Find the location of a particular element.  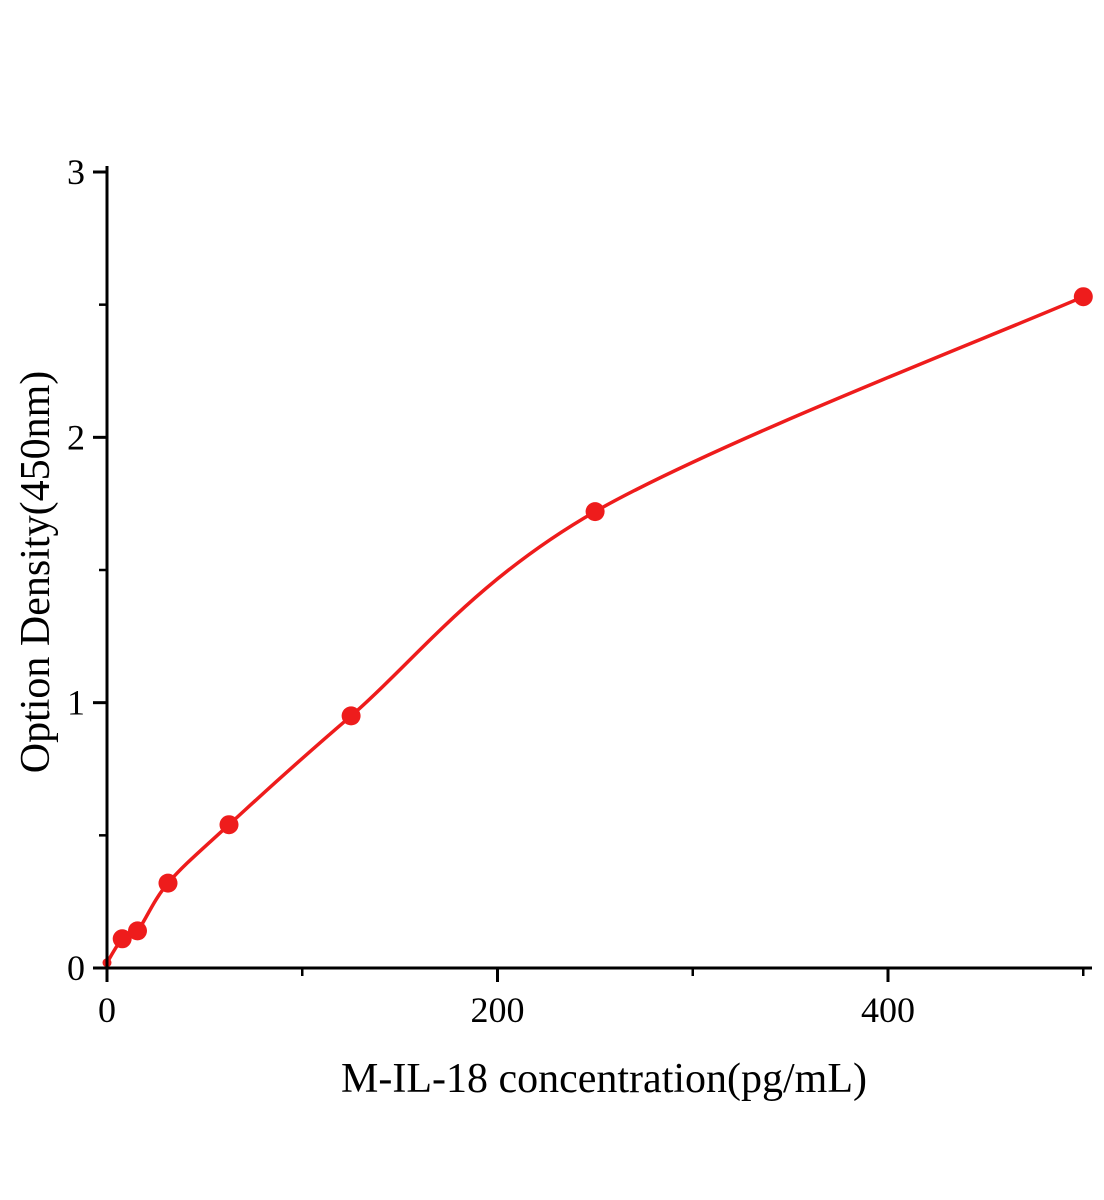

x-axis-title: M-IL-18 concentration(pg/mL) is located at coordinates (604, 1079).